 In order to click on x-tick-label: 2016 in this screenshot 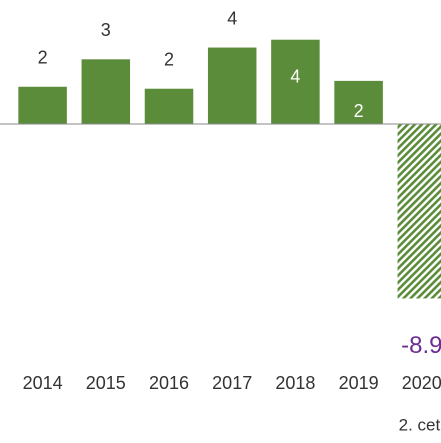, I will do `click(169, 383)`.